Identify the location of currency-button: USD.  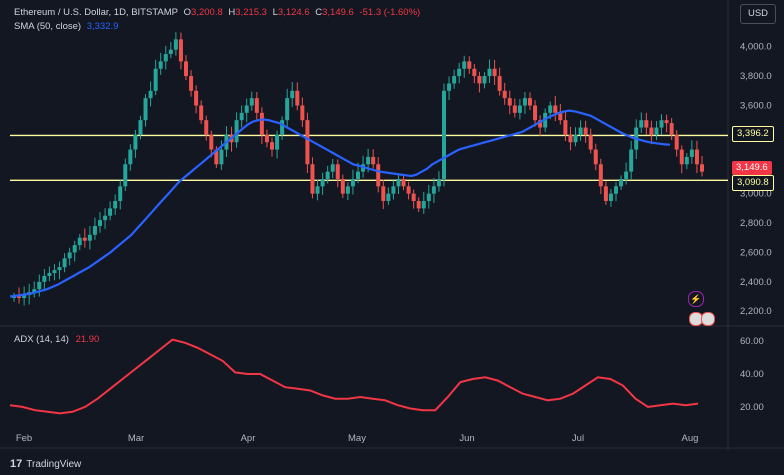
(758, 14).